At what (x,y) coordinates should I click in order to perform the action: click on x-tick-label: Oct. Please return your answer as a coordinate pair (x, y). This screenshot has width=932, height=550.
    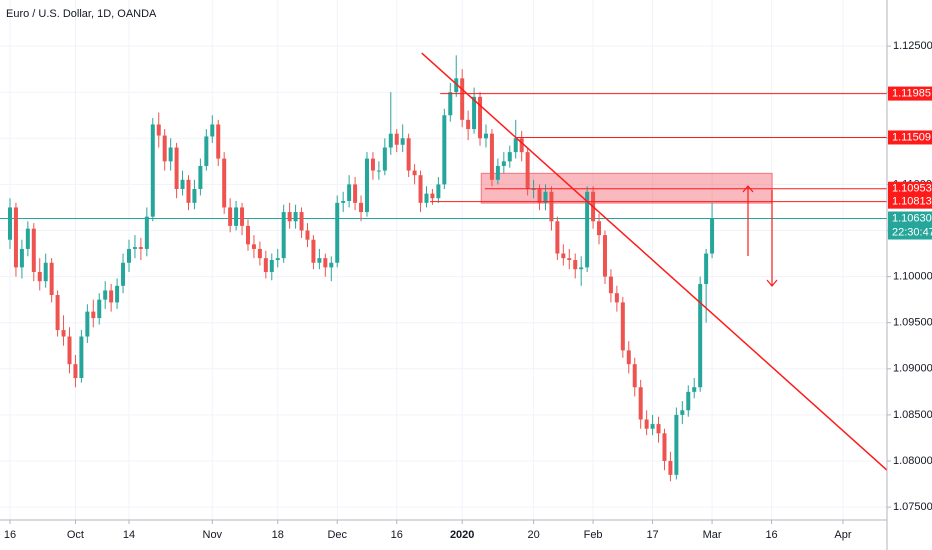
    Looking at the image, I should click on (75, 535).